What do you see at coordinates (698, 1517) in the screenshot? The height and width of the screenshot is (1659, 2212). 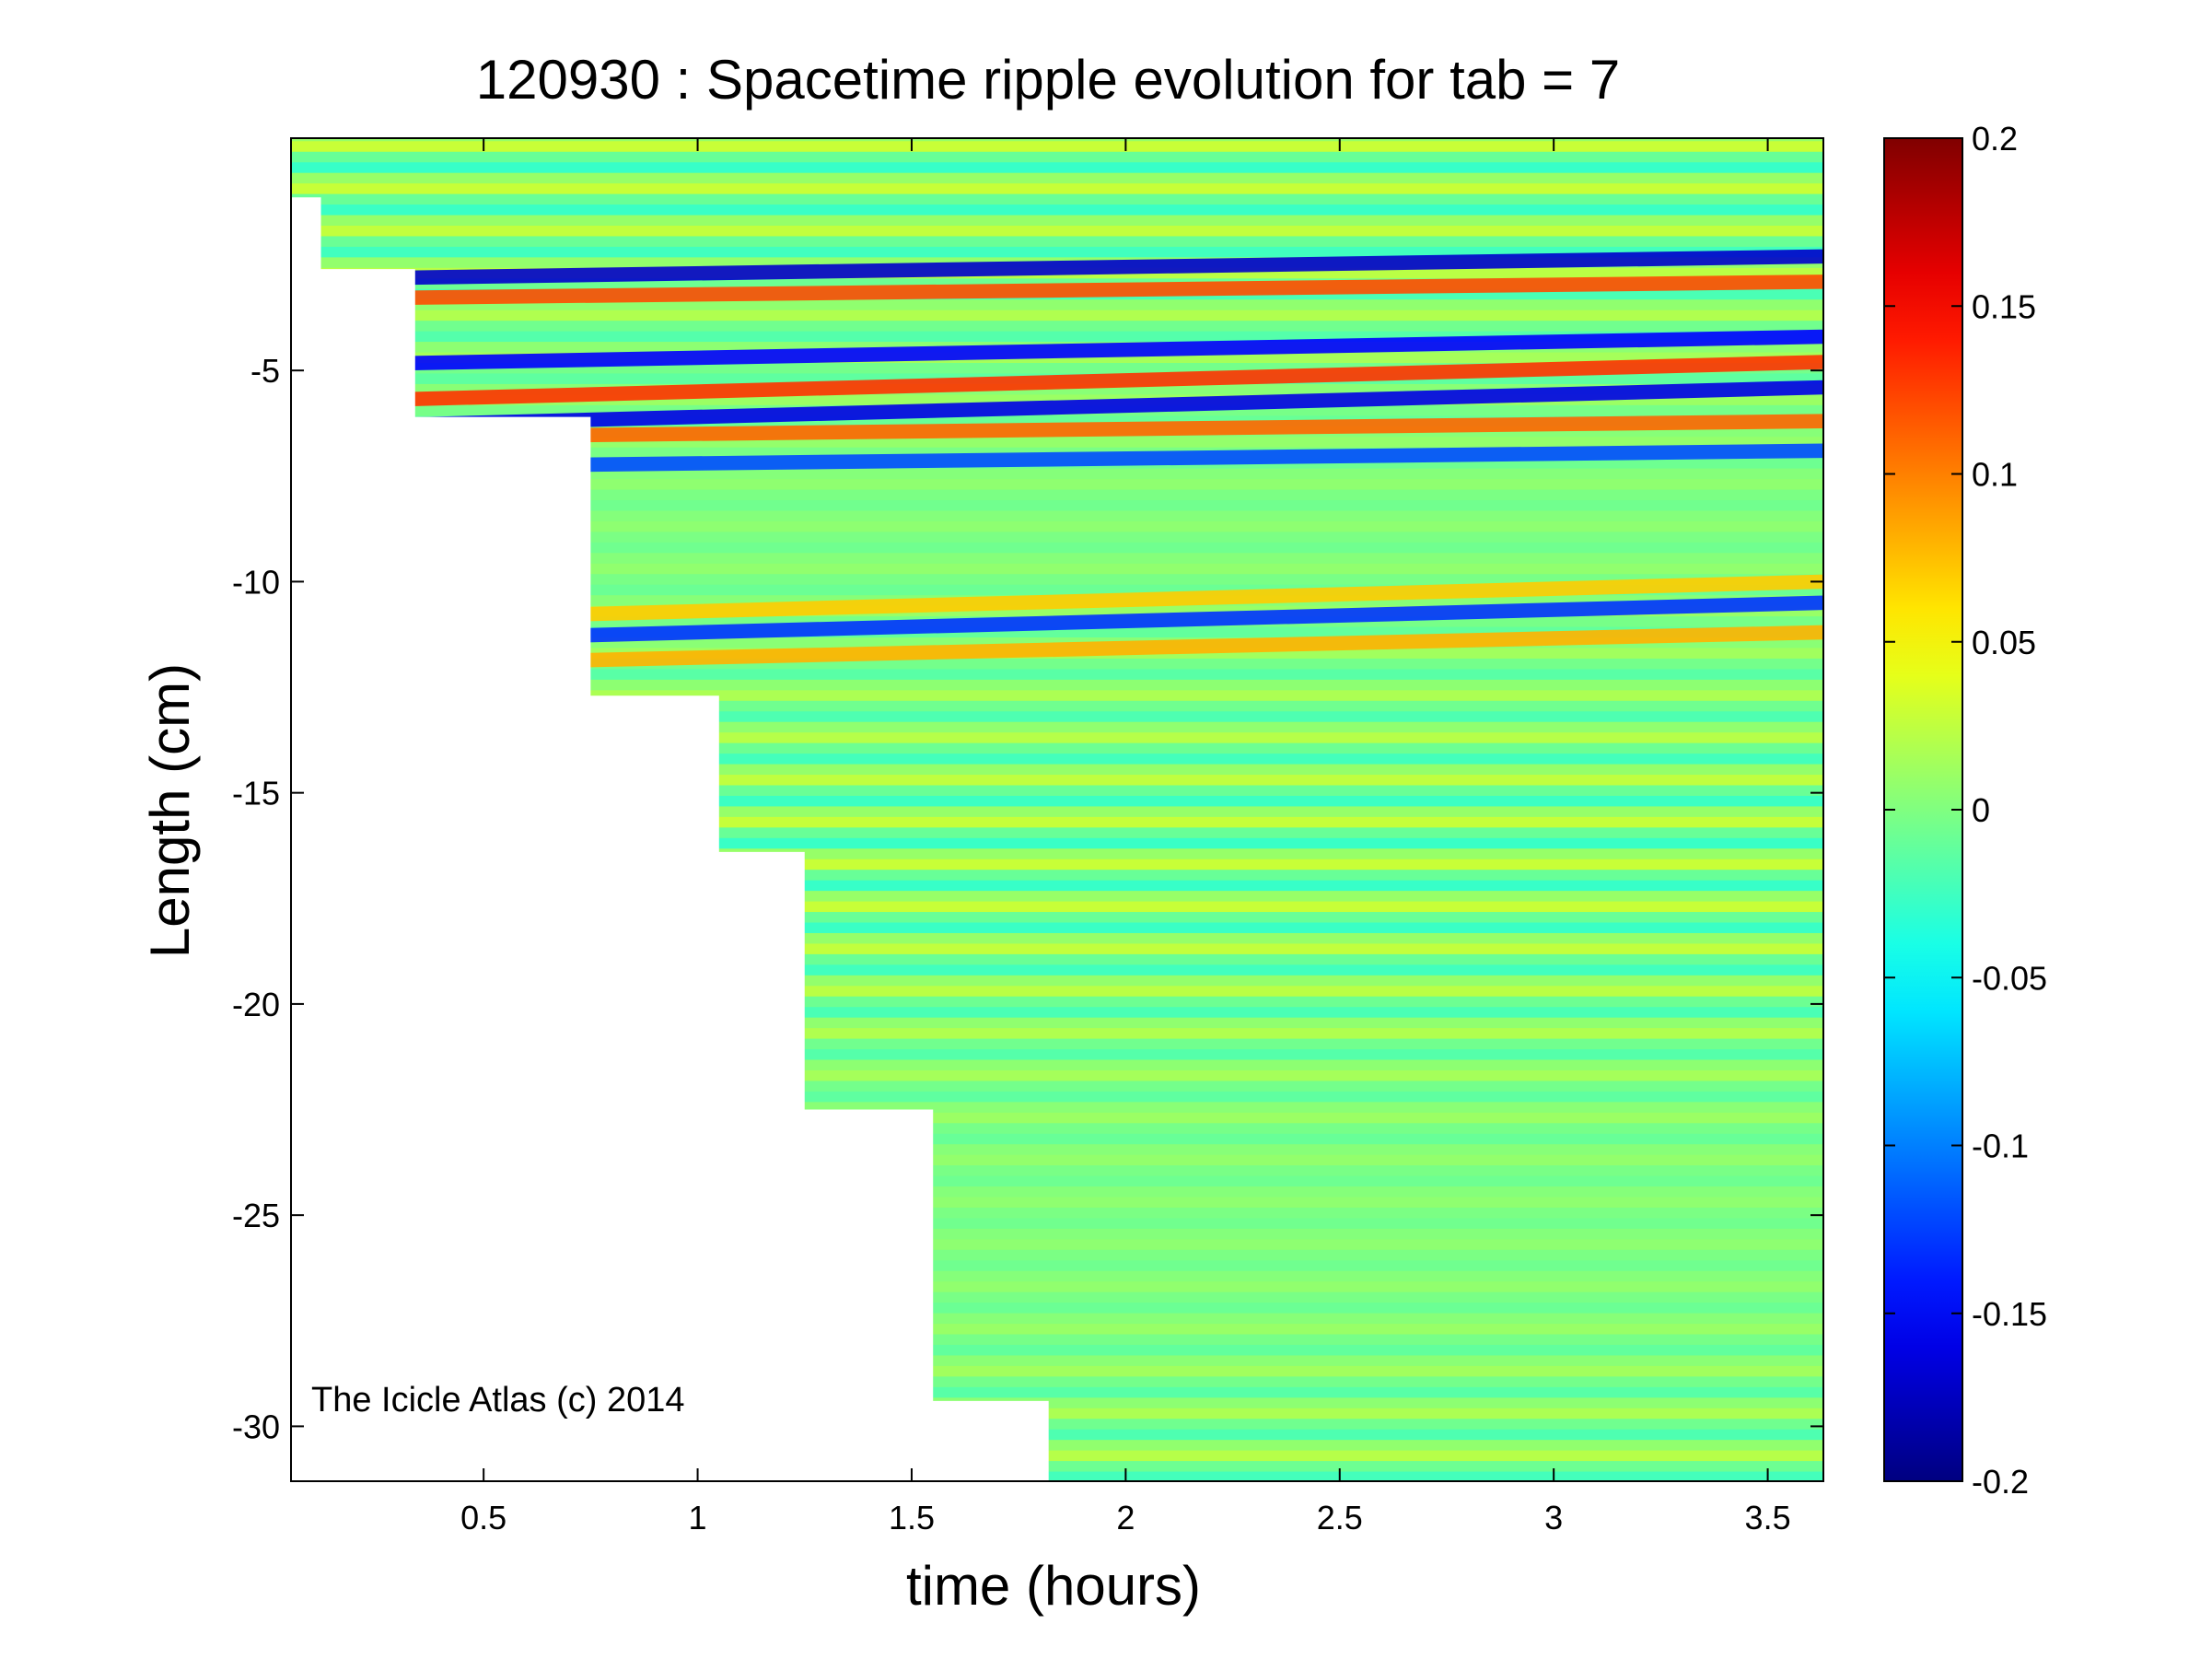 I see `x-tick-label: 1` at bounding box center [698, 1517].